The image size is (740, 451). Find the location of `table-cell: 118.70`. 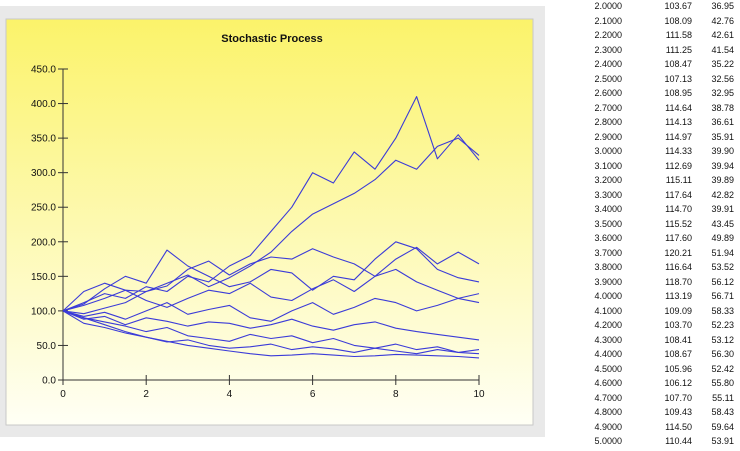

table-cell: 118.70 is located at coordinates (678, 281).